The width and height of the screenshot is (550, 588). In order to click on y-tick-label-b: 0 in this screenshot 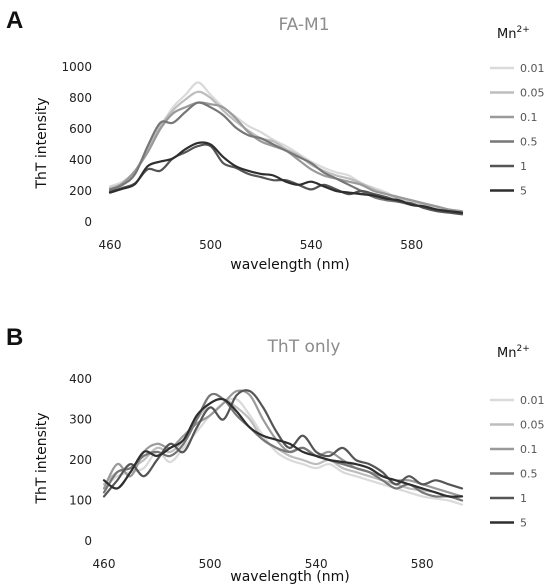, I will do `click(88, 541)`.